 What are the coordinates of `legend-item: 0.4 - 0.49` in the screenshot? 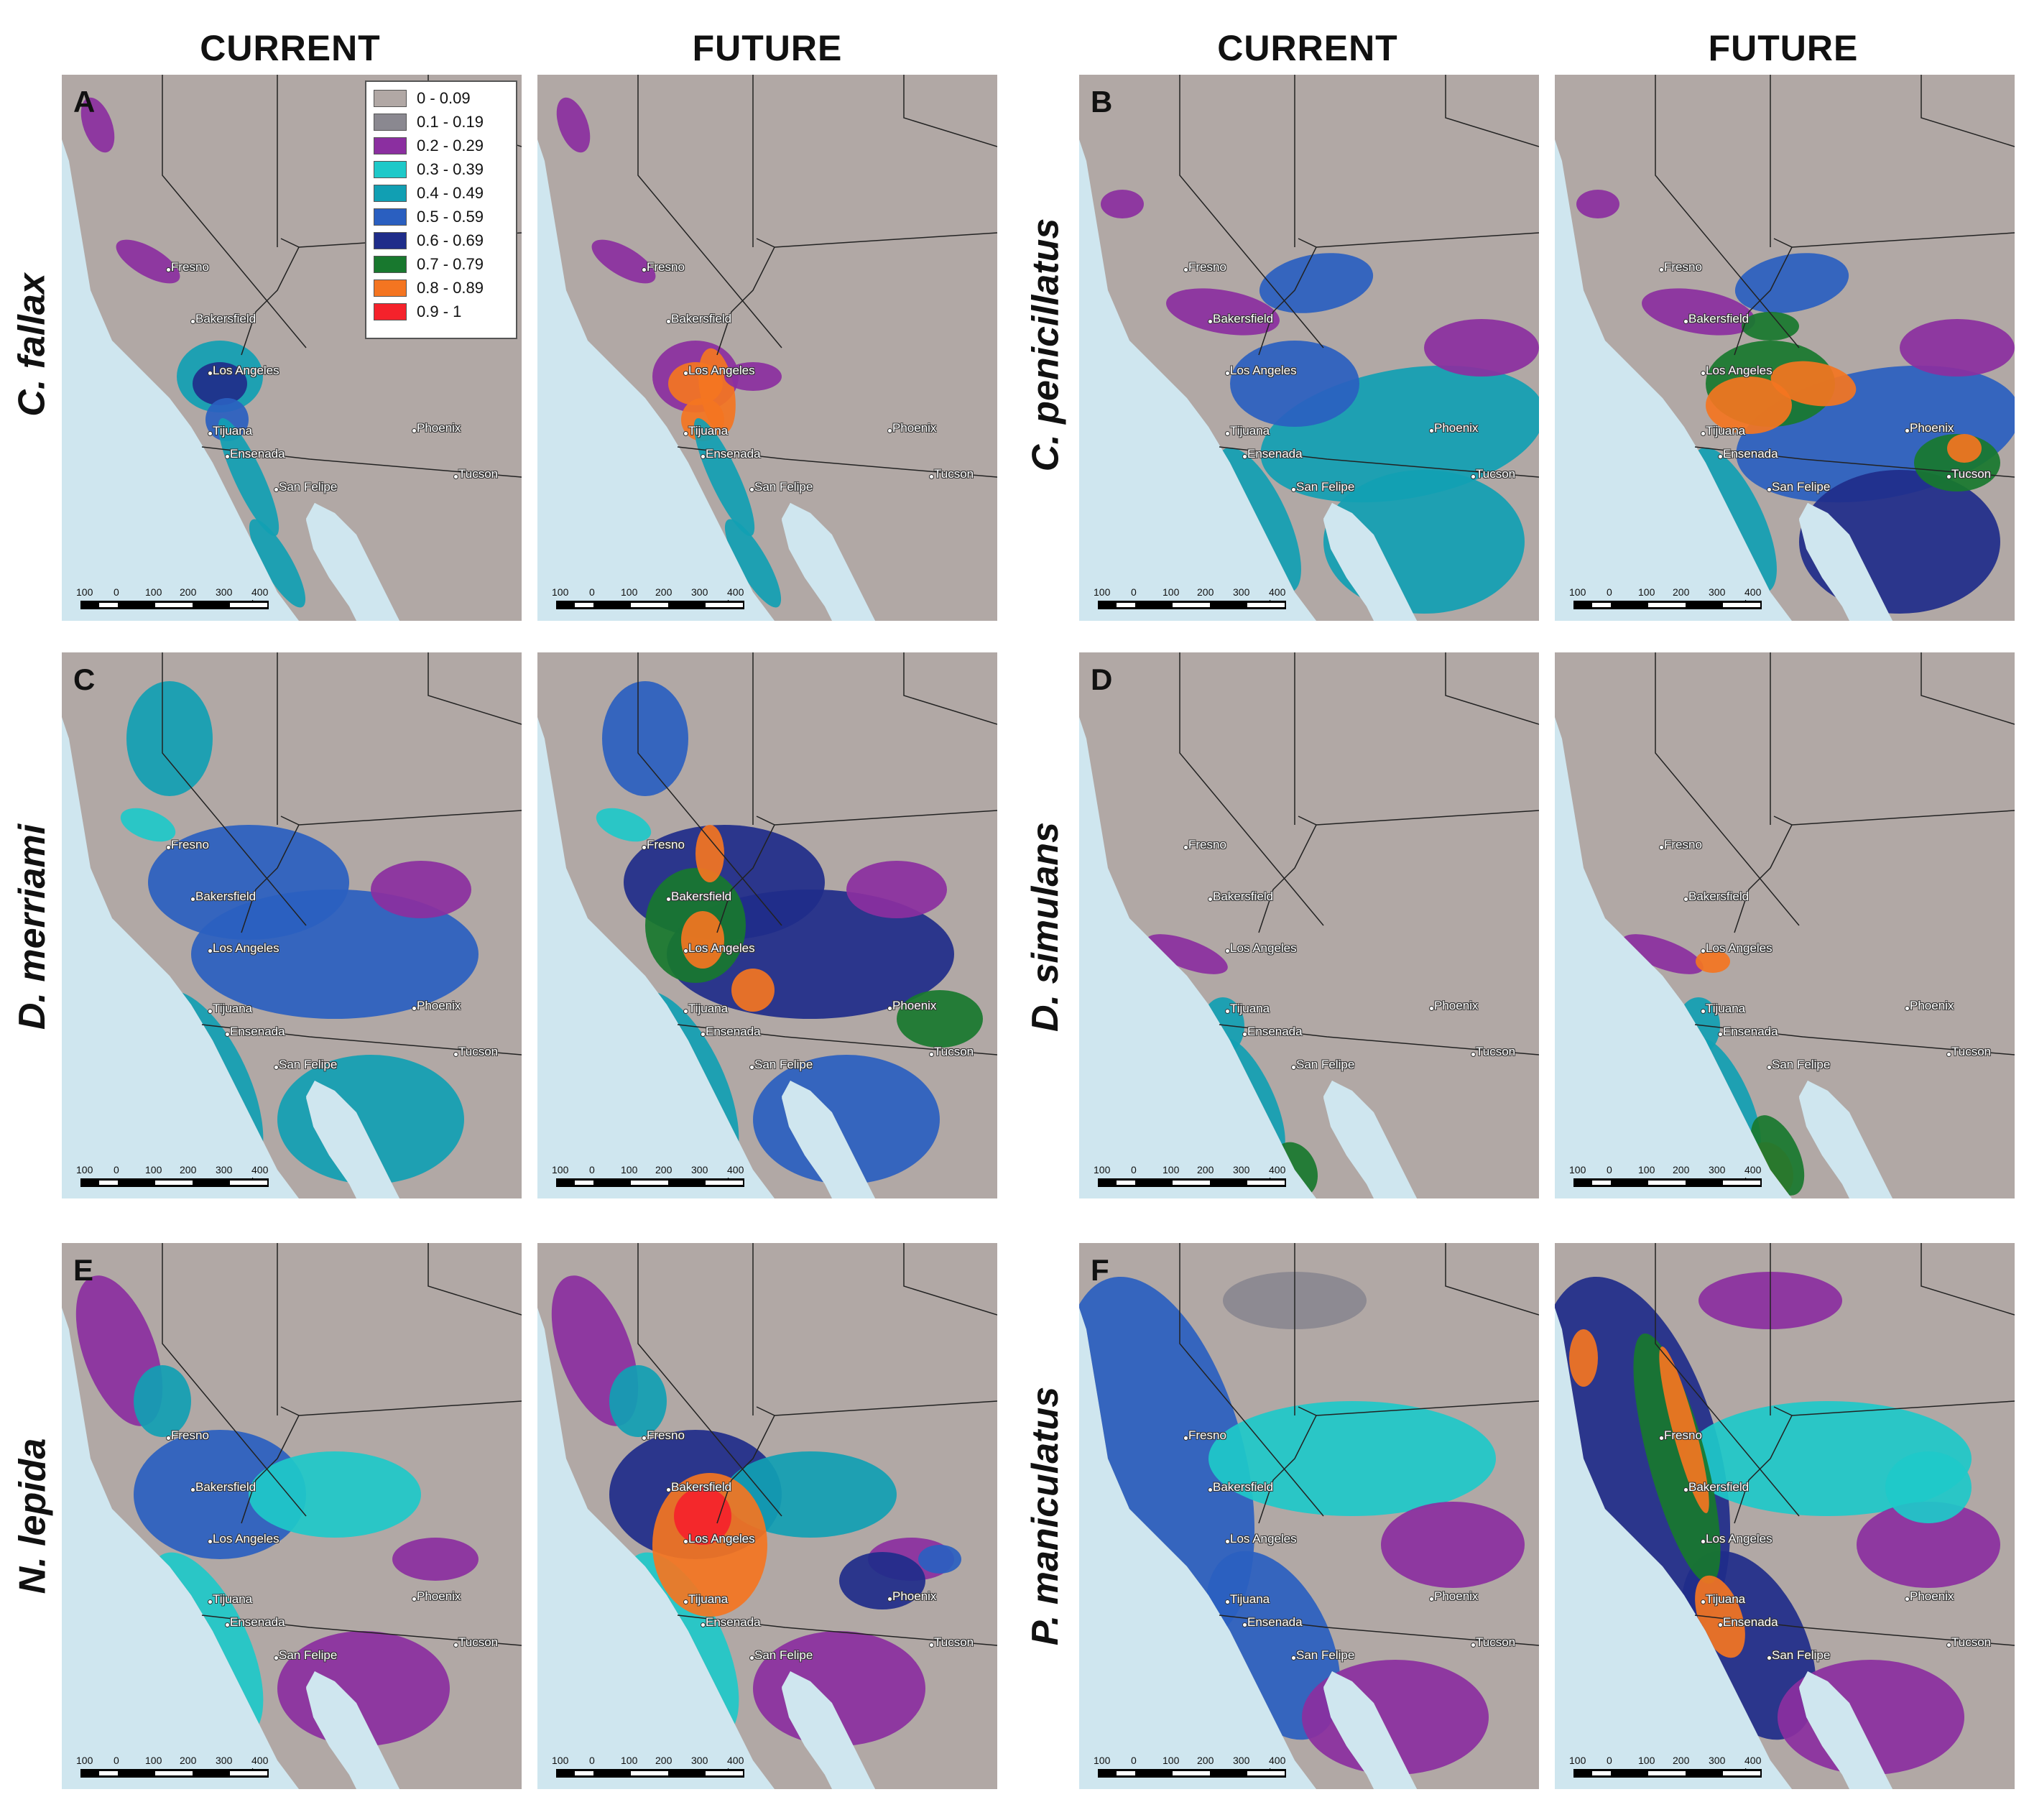 It's located at (441, 193).